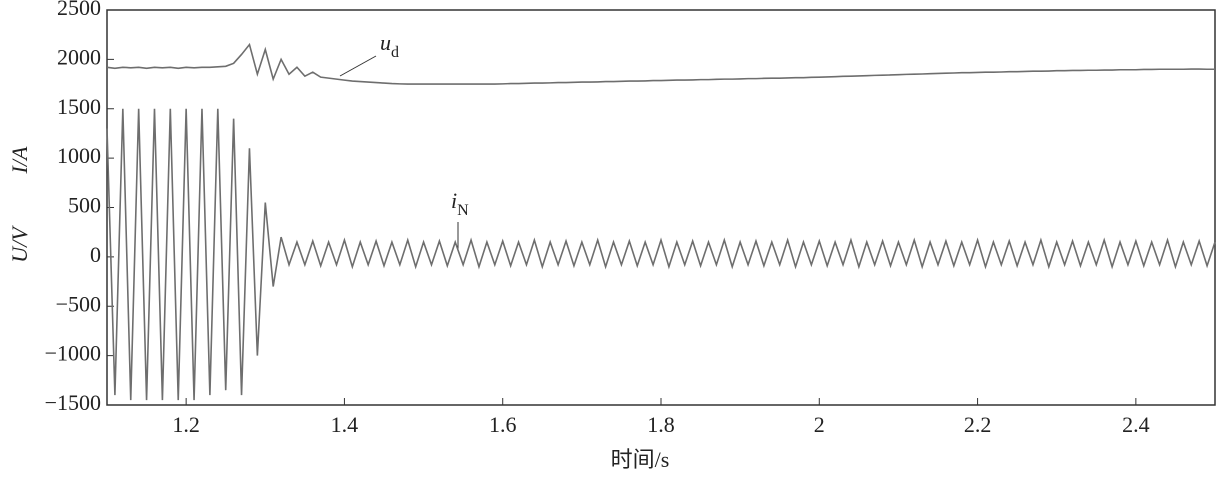  I want to click on y-tick-label: −500, so click(78, 303).